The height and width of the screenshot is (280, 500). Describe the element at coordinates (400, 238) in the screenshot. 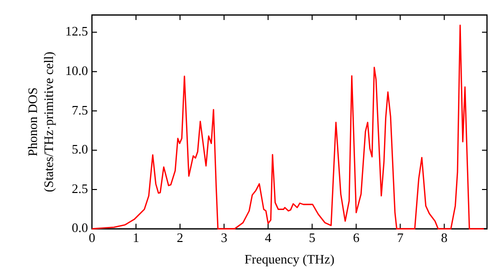

I see `x-tick-label: 7` at that location.